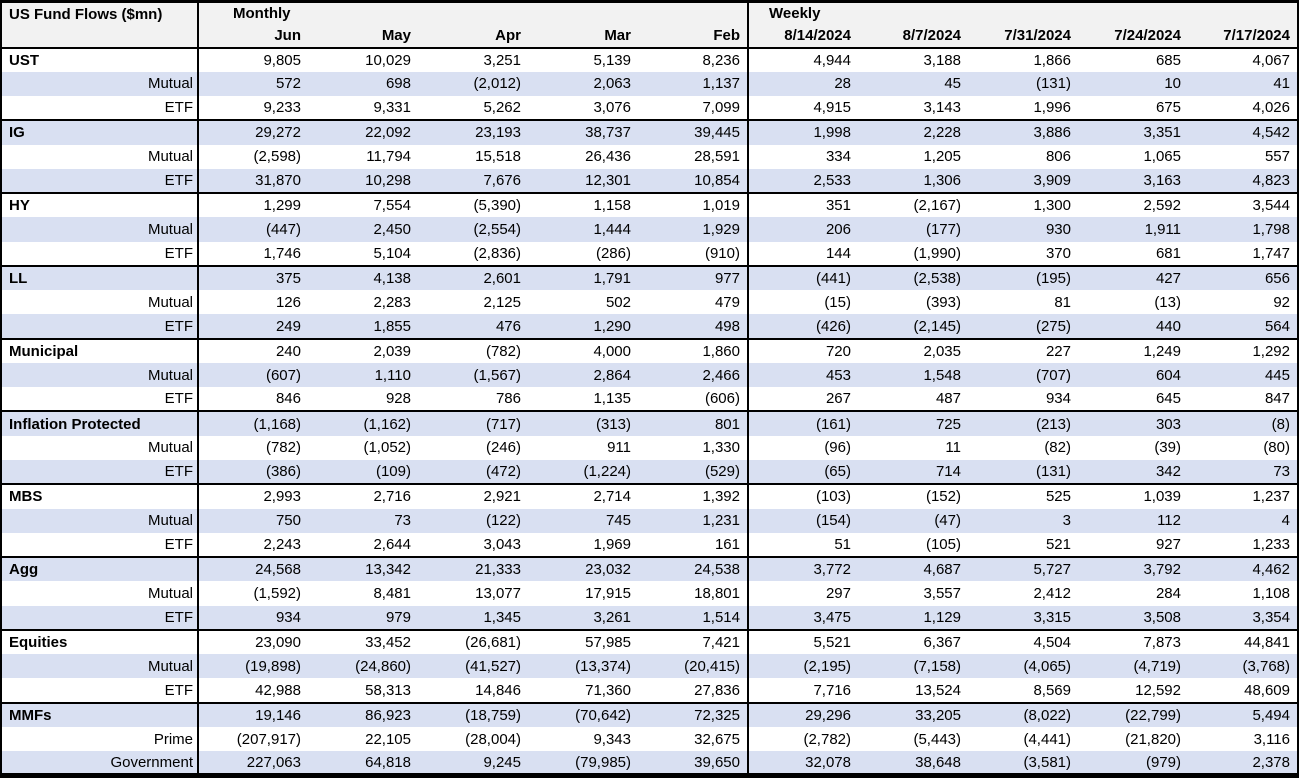 This screenshot has width=1299, height=778. What do you see at coordinates (1243, 302) in the screenshot?
I see `value-cell: 92` at bounding box center [1243, 302].